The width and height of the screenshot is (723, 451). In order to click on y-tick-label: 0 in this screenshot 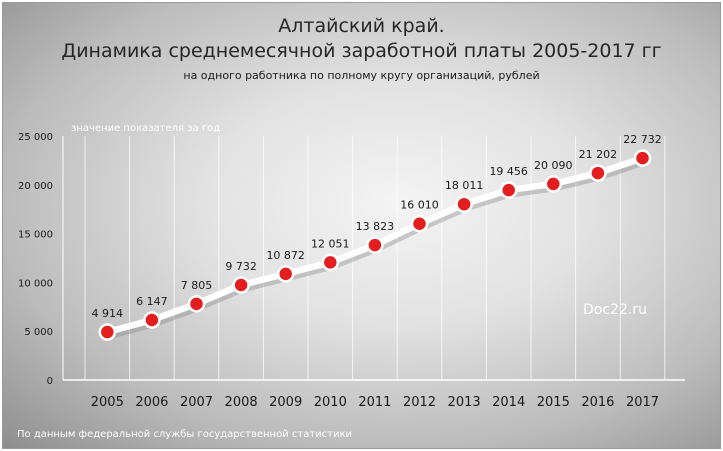, I will do `click(50, 381)`.